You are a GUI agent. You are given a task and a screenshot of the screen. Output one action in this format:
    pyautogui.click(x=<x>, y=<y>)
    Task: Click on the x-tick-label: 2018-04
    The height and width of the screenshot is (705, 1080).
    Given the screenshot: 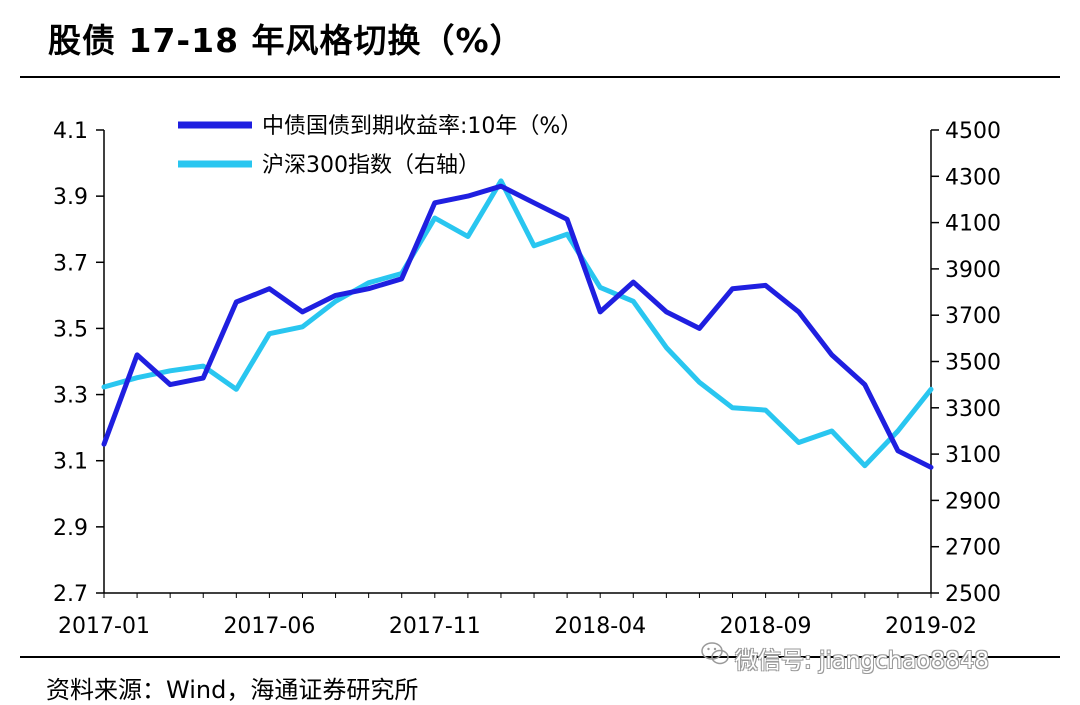 What is the action you would take?
    pyautogui.click(x=600, y=626)
    